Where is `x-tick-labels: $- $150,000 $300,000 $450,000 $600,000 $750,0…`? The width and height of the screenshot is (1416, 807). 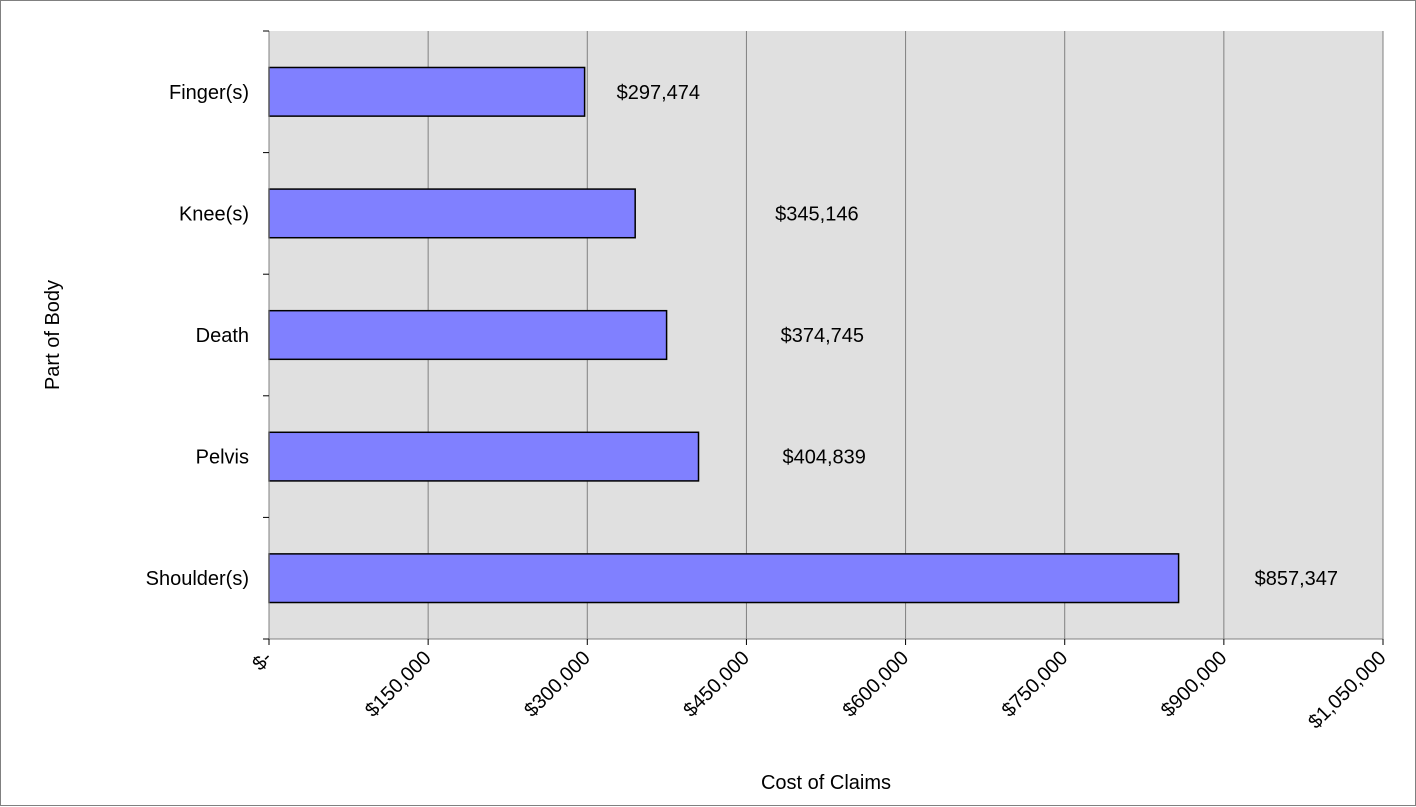 x-tick-labels: $- $150,000 $300,000 $450,000 $600,000 $750,0… is located at coordinates (819, 690).